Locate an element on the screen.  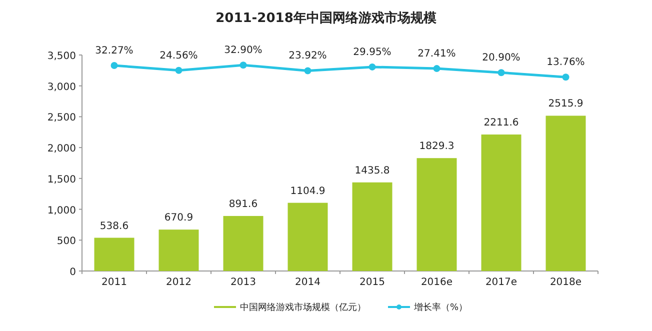
data-label: 13.76% is located at coordinates (565, 62).